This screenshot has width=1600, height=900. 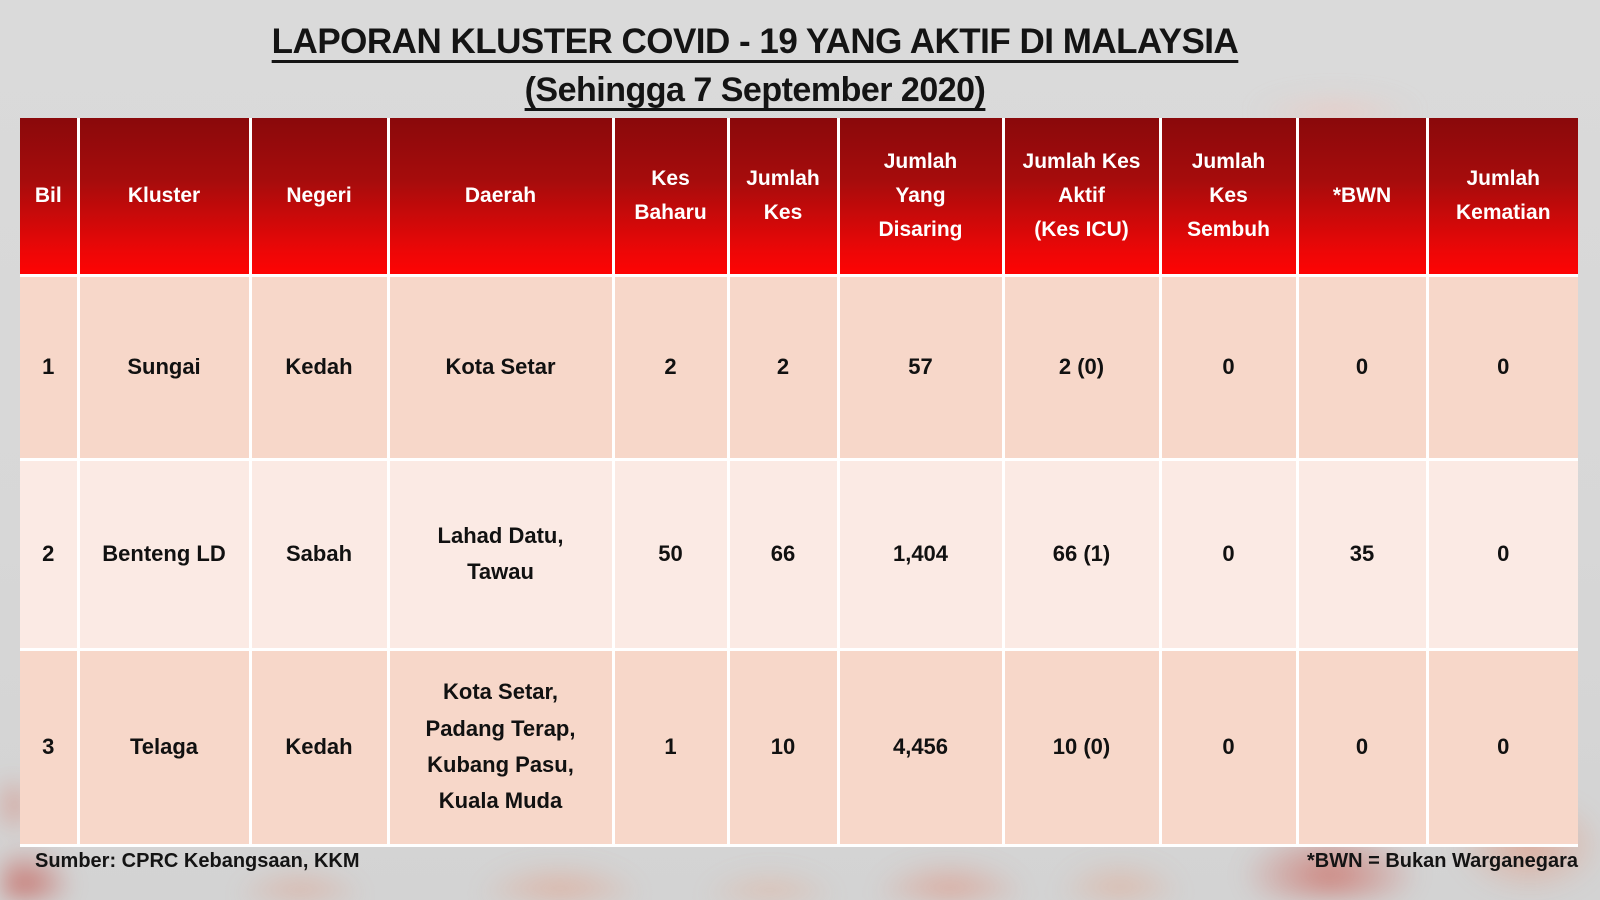 I want to click on page-subtitle: (Sehingga 7 September 2020), so click(x=755, y=90).